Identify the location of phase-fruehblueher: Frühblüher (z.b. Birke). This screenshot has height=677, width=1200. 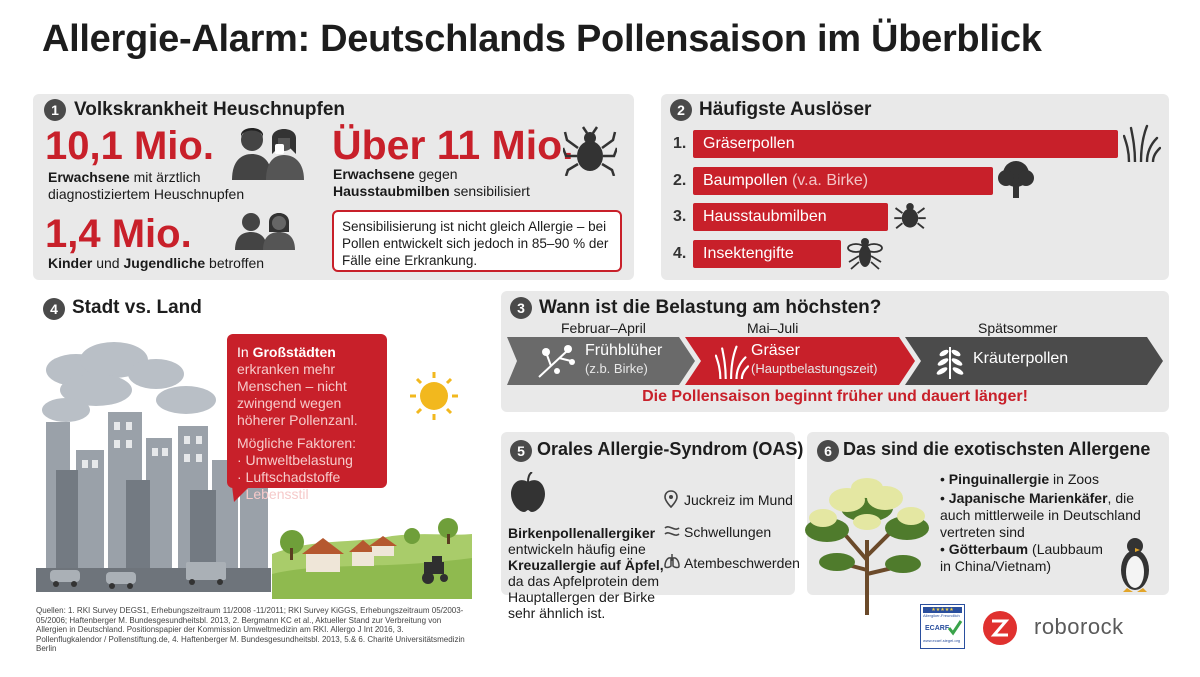
(624, 359).